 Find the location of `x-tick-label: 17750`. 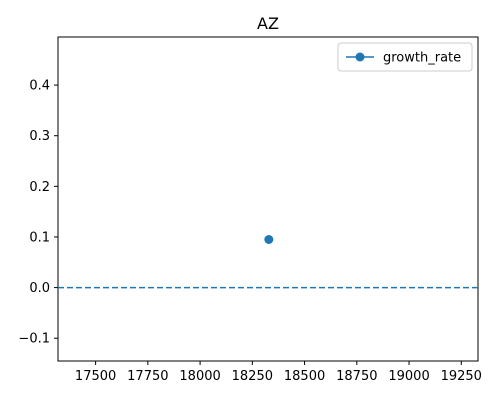

x-tick-label: 17750 is located at coordinates (147, 376).